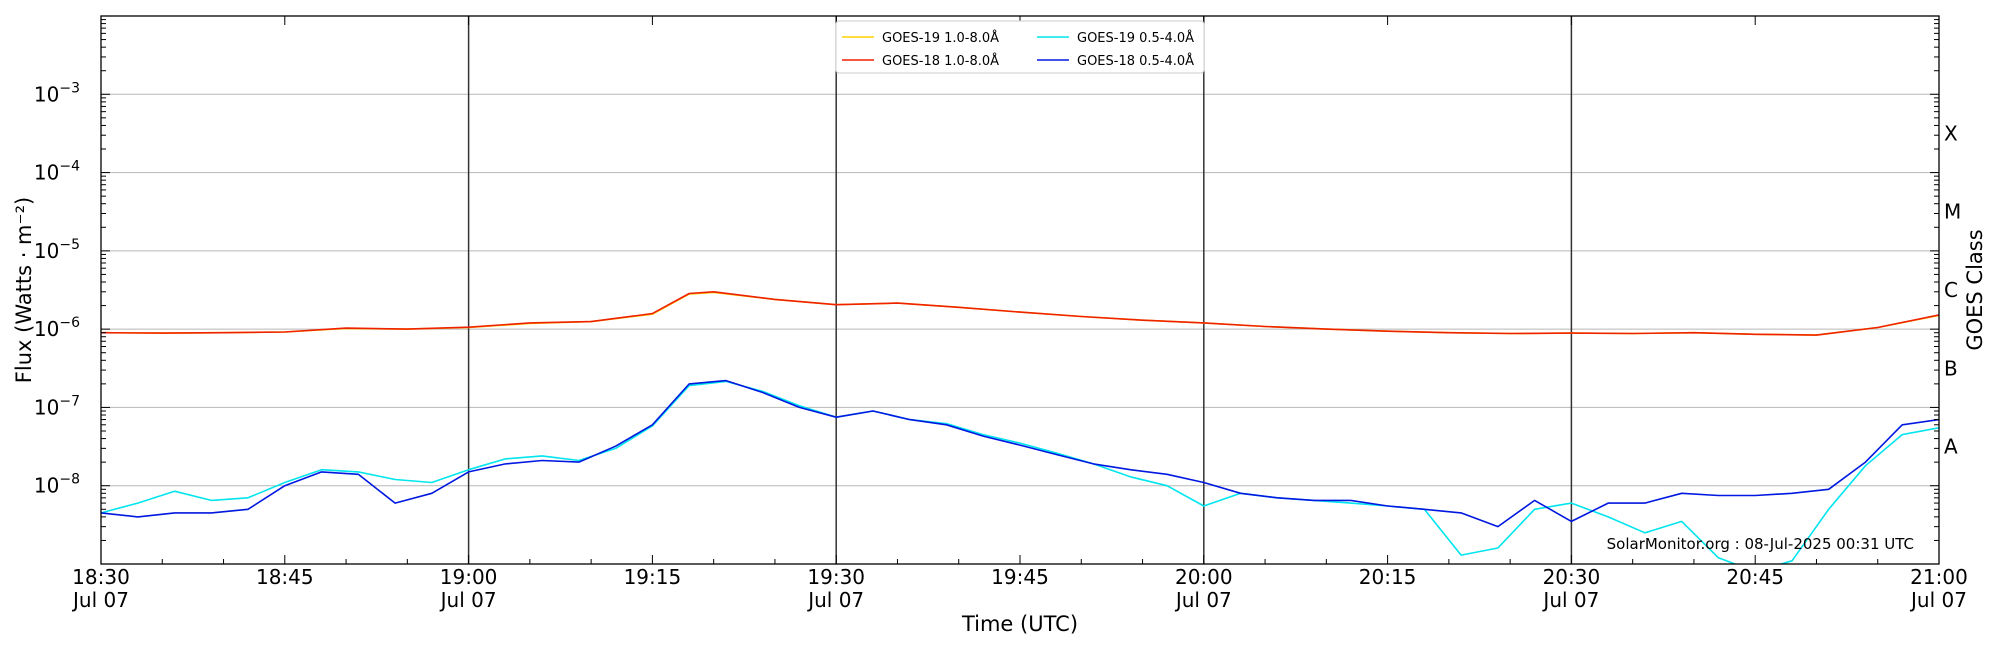 The width and height of the screenshot is (2000, 650). What do you see at coordinates (1388, 577) in the screenshot?
I see `x-tick-label: 20:15` at bounding box center [1388, 577].